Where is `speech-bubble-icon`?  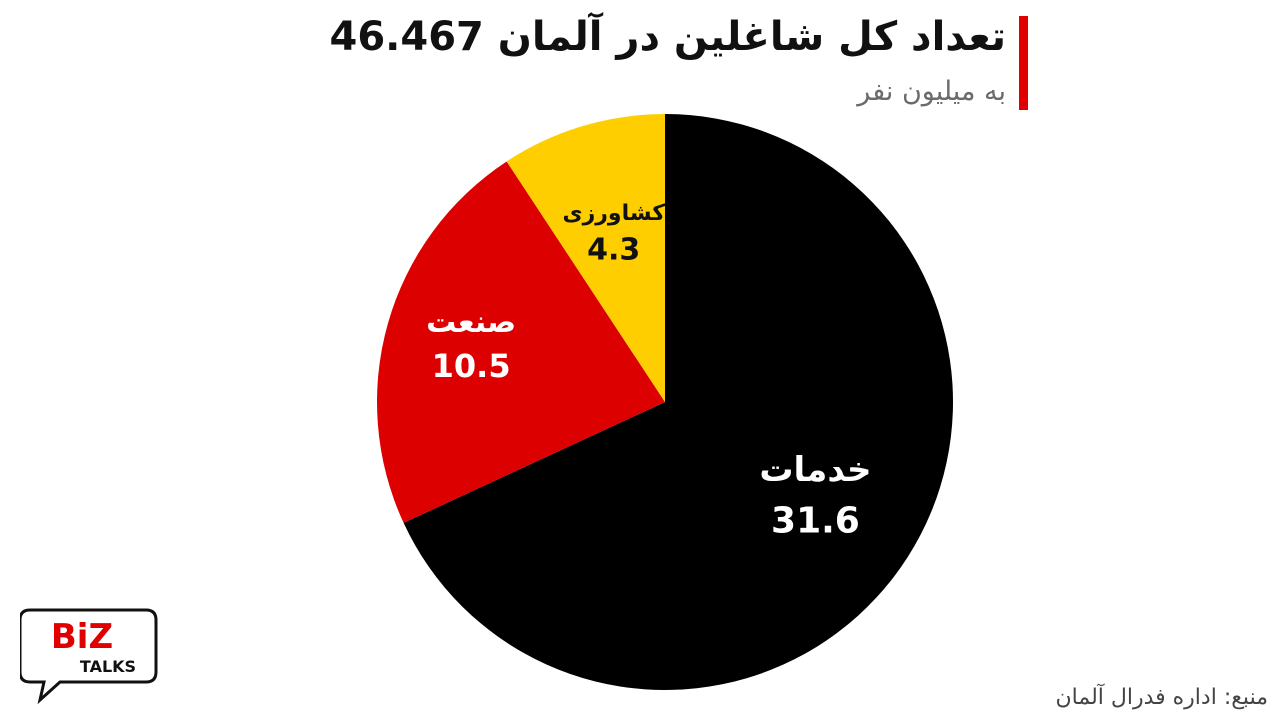
speech-bubble-icon is located at coordinates (88, 656).